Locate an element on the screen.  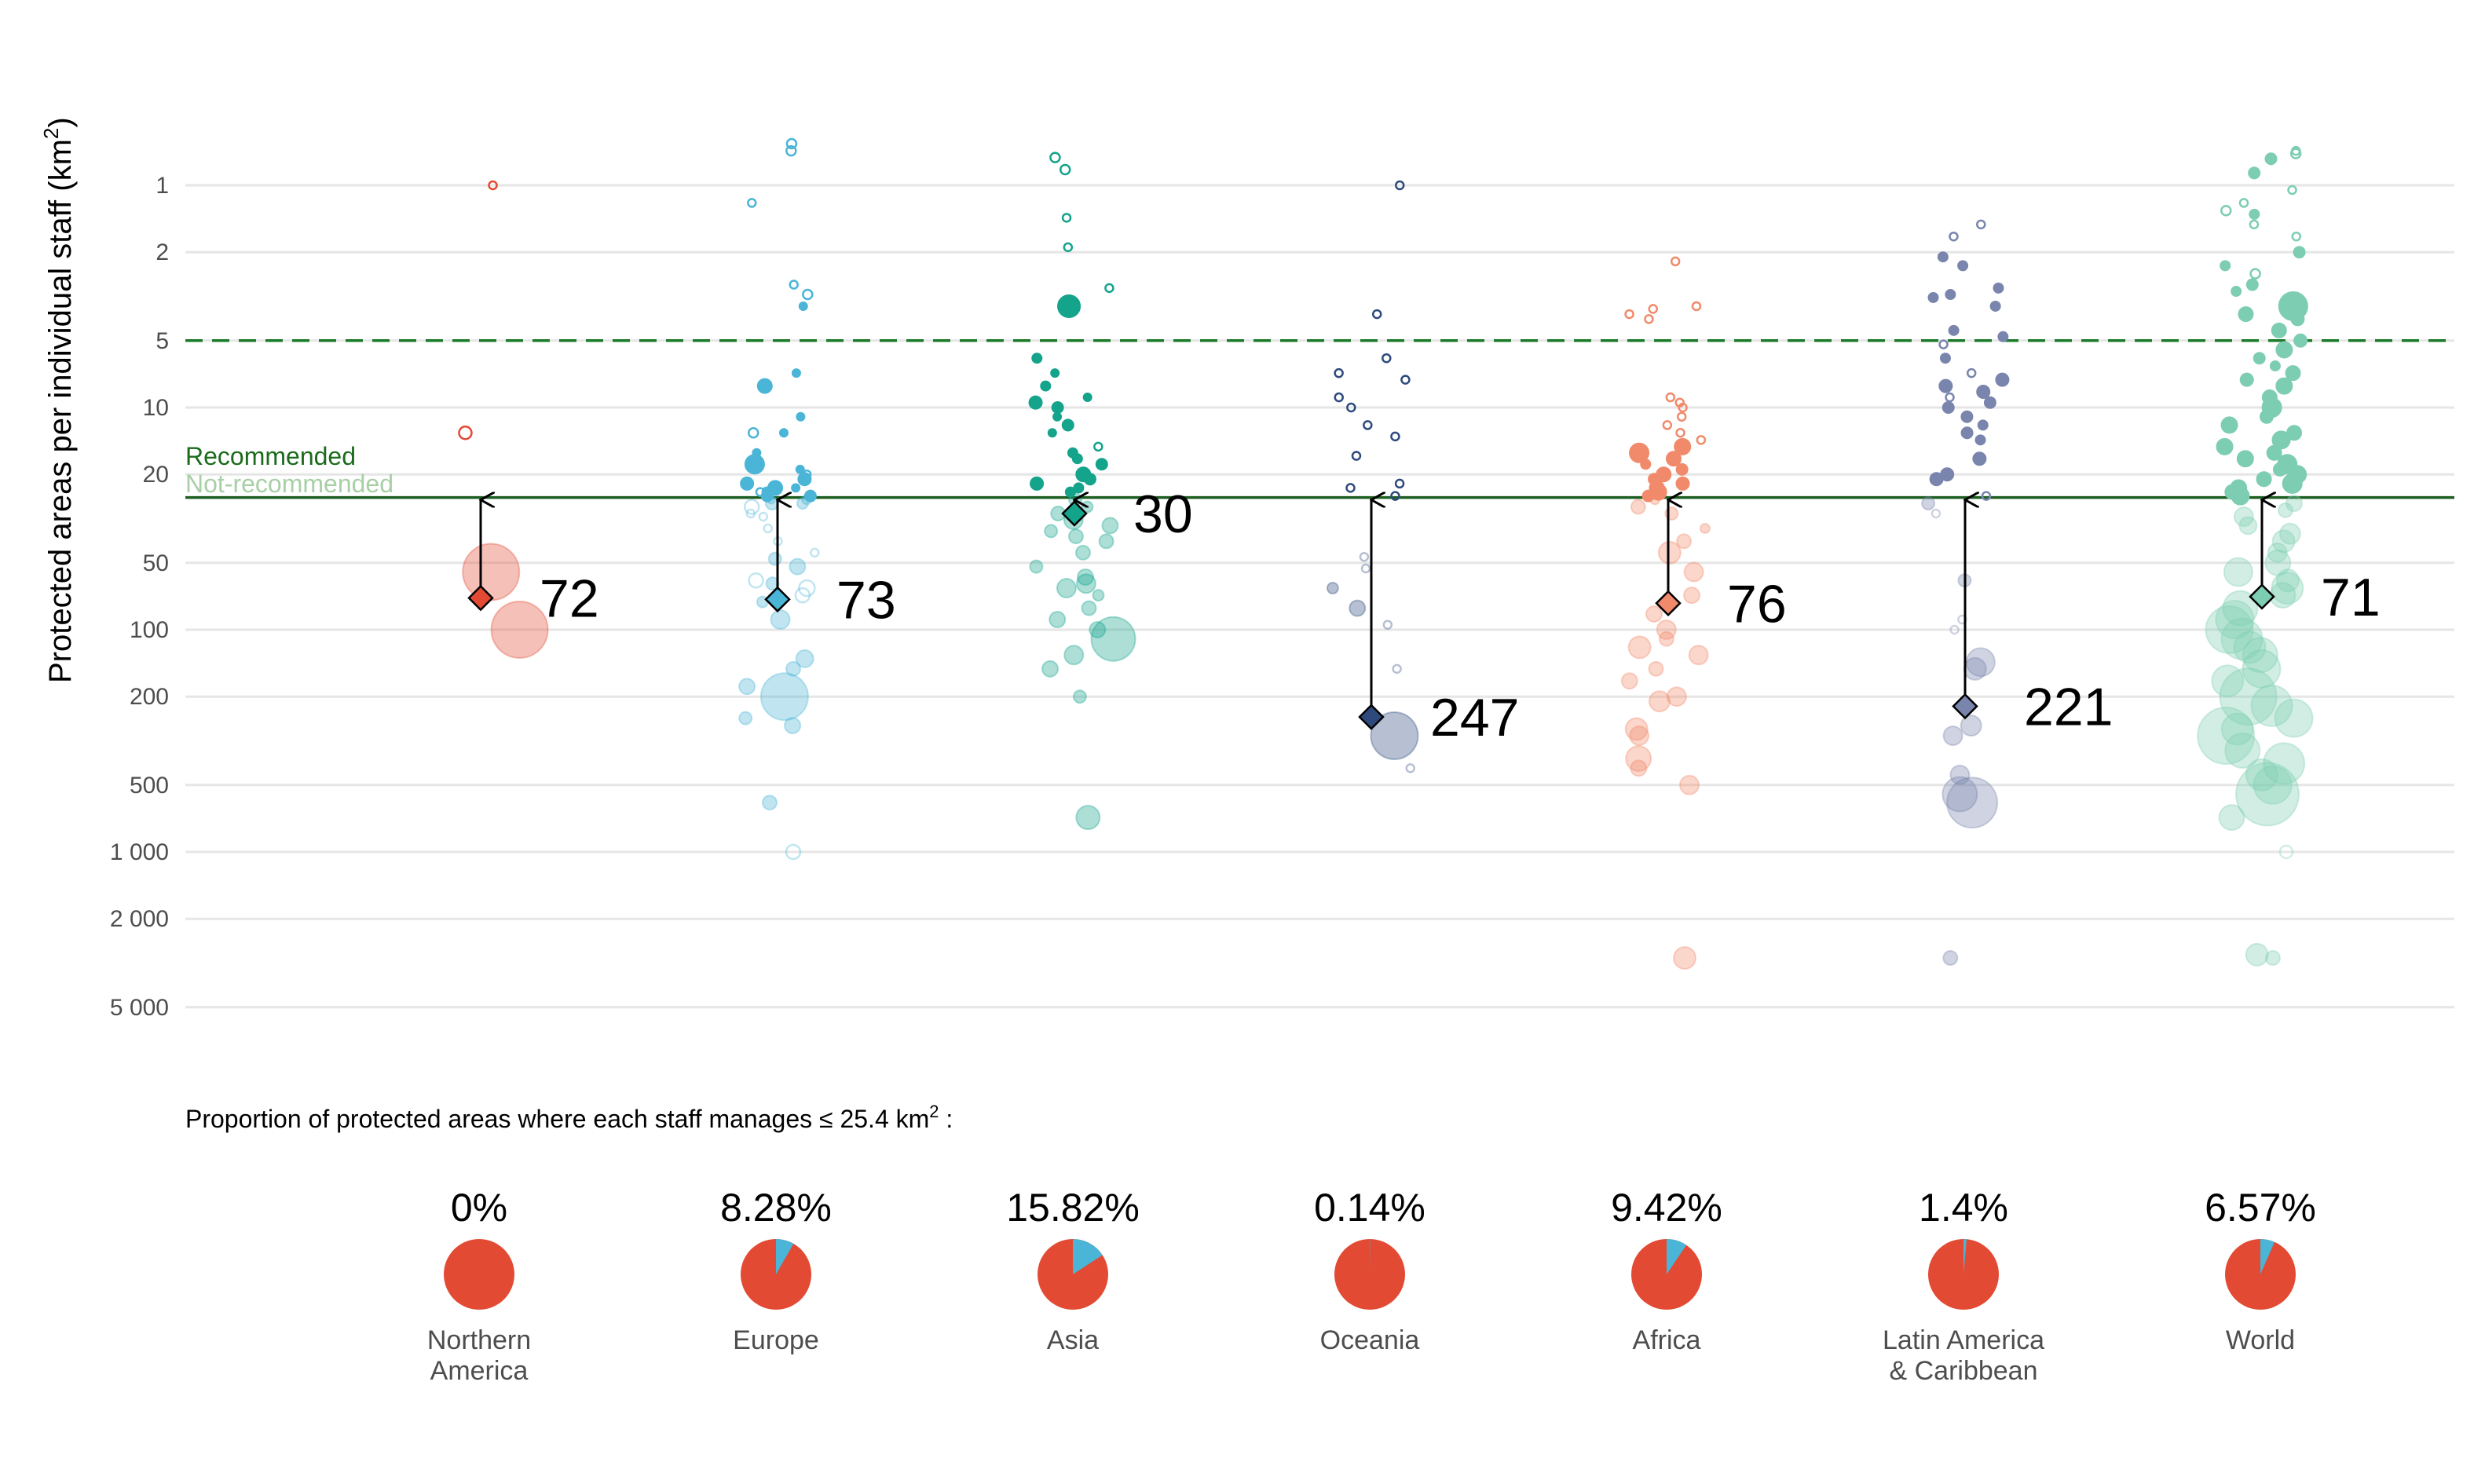
pie-recommended-slice is located at coordinates (1965, 1256).